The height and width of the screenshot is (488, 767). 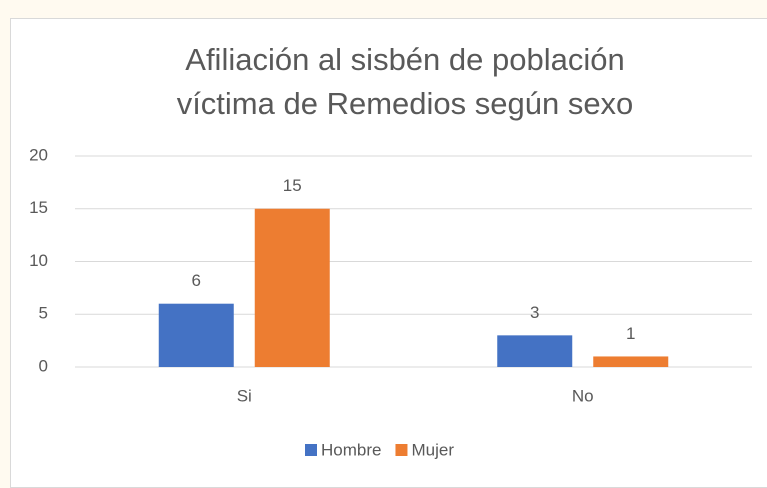 I want to click on data-label: 1, so click(x=630, y=333).